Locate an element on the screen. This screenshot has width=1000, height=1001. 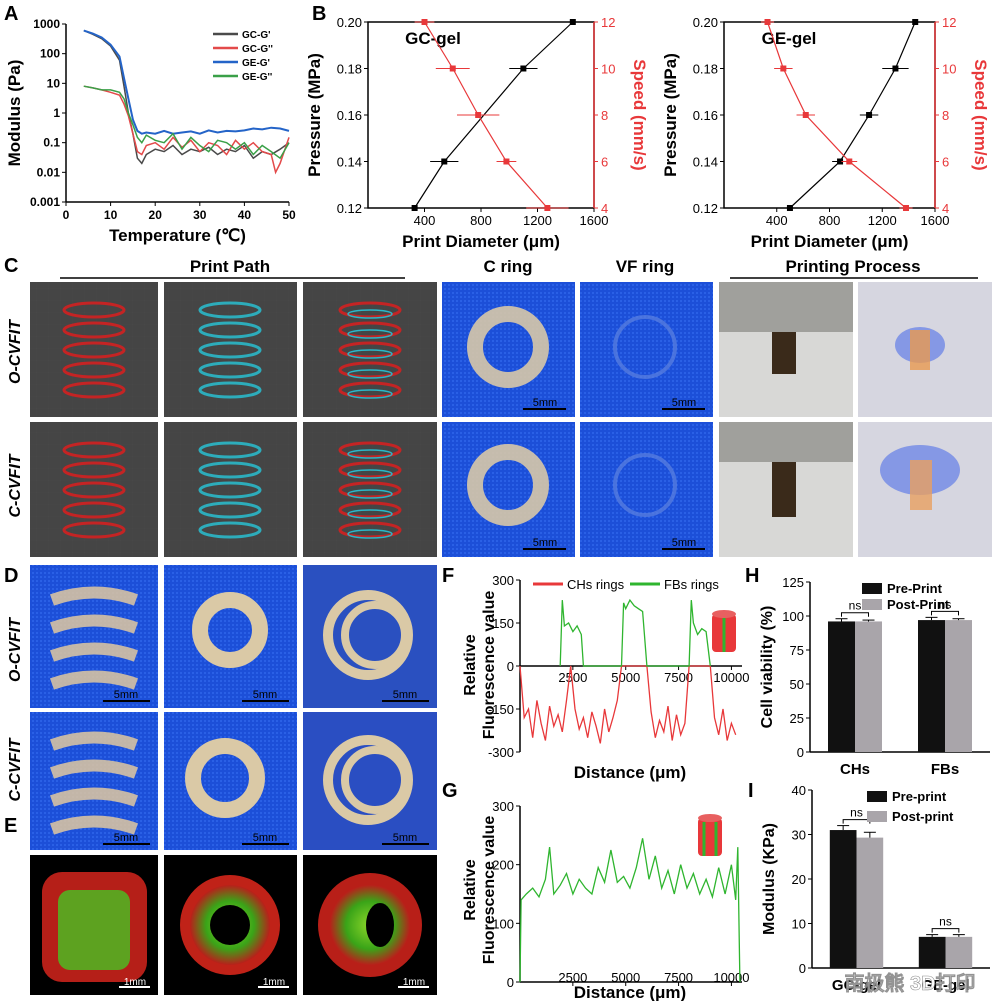
a-xtick: 0 is located at coordinates (66, 215).